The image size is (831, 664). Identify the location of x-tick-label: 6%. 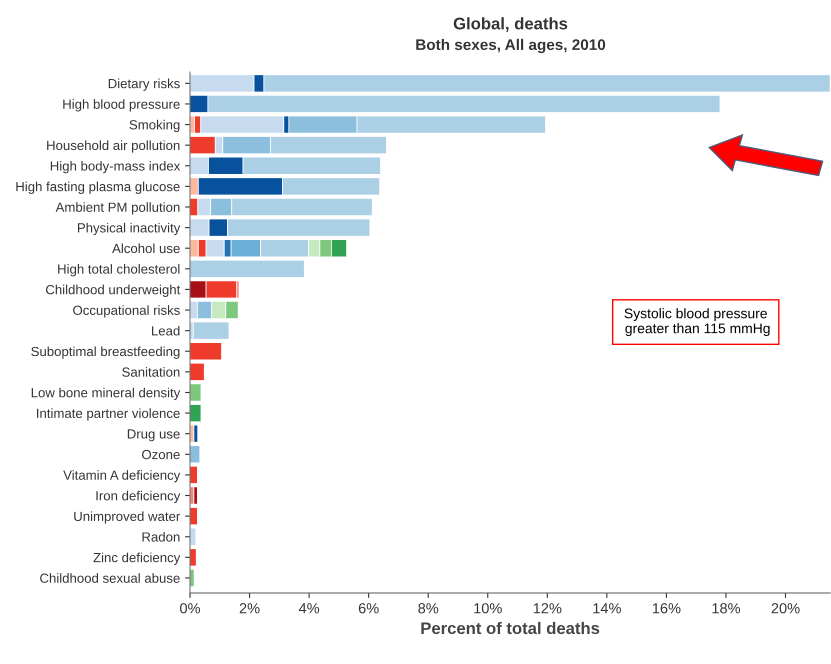
(368, 608).